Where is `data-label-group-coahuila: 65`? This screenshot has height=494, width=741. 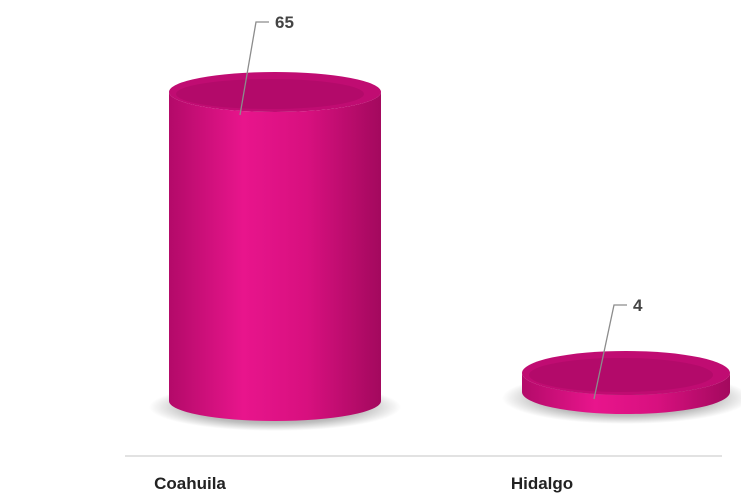
data-label-group-coahuila: 65 is located at coordinates (266, 64).